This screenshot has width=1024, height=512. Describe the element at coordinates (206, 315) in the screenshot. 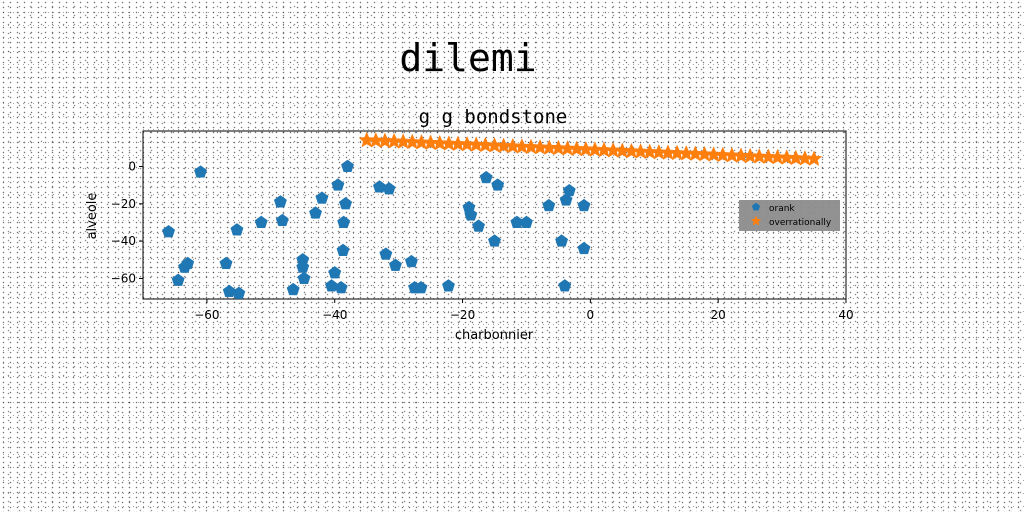

I see `x-tick-label: −60` at that location.